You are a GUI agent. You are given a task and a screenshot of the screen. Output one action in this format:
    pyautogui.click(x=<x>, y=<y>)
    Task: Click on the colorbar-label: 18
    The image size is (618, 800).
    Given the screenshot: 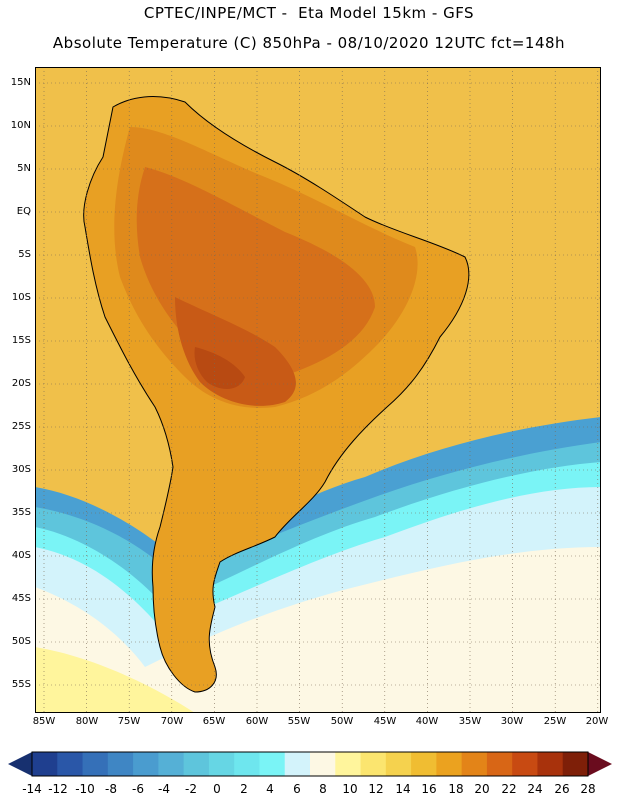 What is the action you would take?
    pyautogui.click(x=456, y=789)
    